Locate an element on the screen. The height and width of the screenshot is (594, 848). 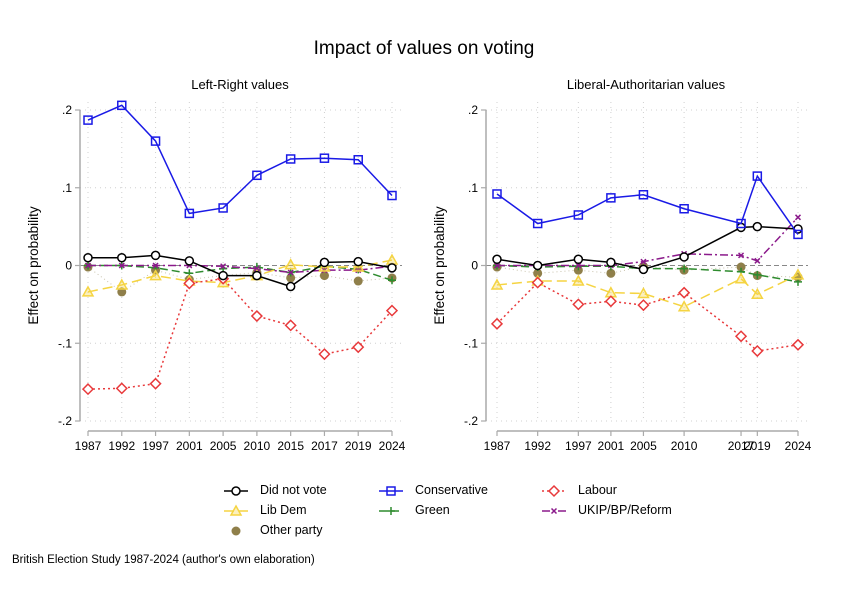
legend-item-dnv: Did not vote is located at coordinates (302, 492).